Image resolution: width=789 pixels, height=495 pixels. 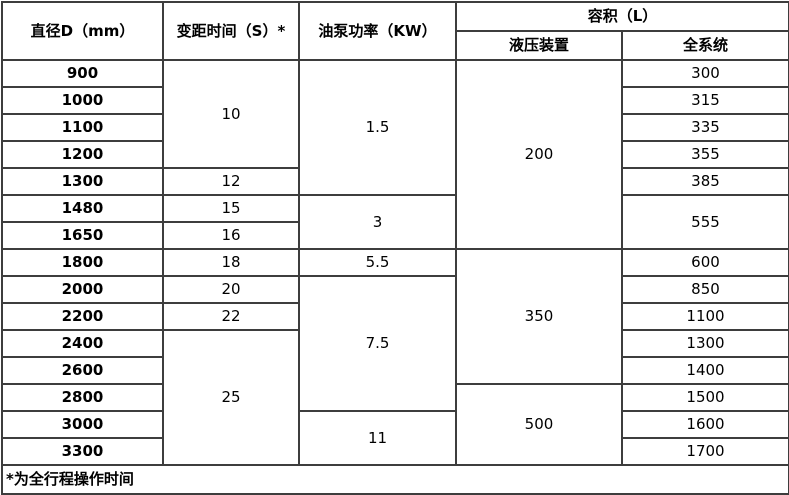 I want to click on cell-diameter: 3300, so click(x=82, y=451).